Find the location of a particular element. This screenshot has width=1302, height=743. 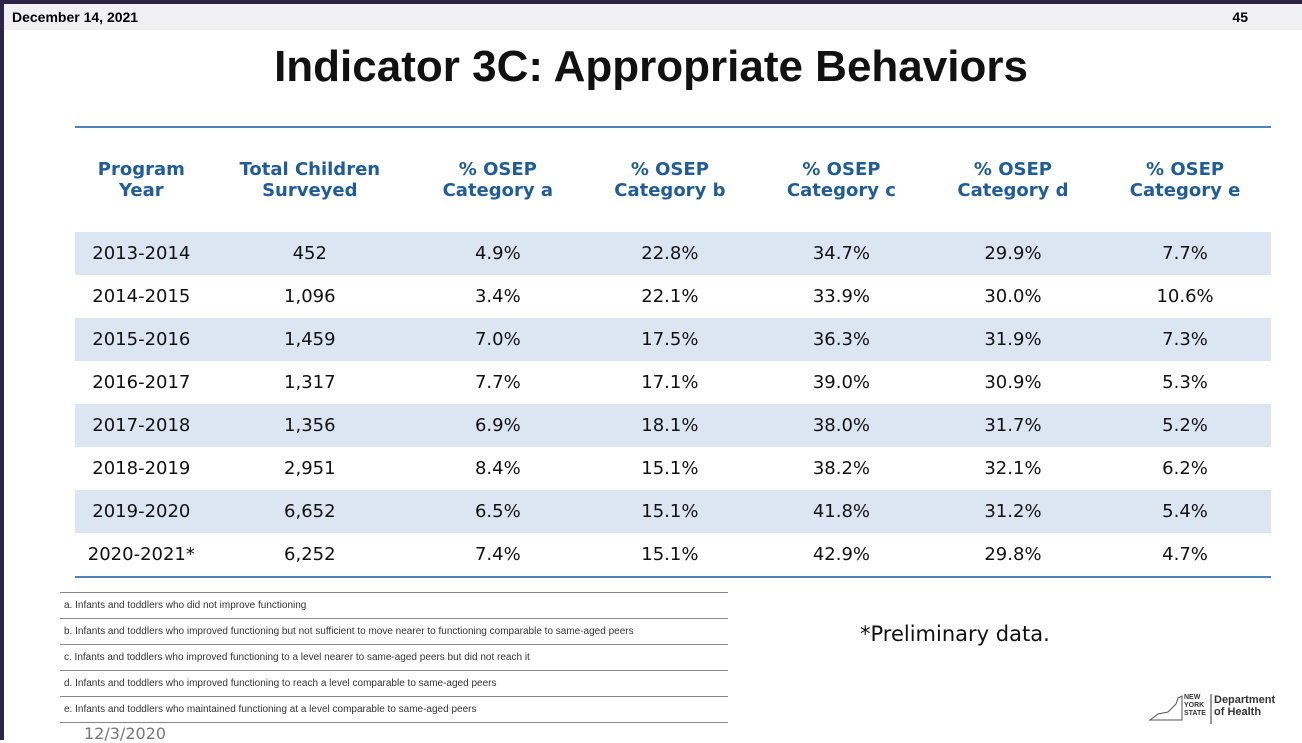

header-date: December 14, 2021 is located at coordinates (75, 17).